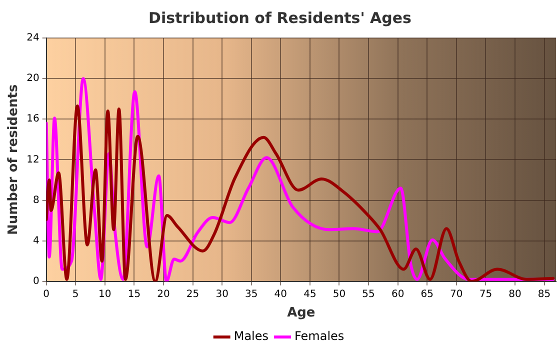  I want to click on x-tick-label: 60, so click(397, 294).